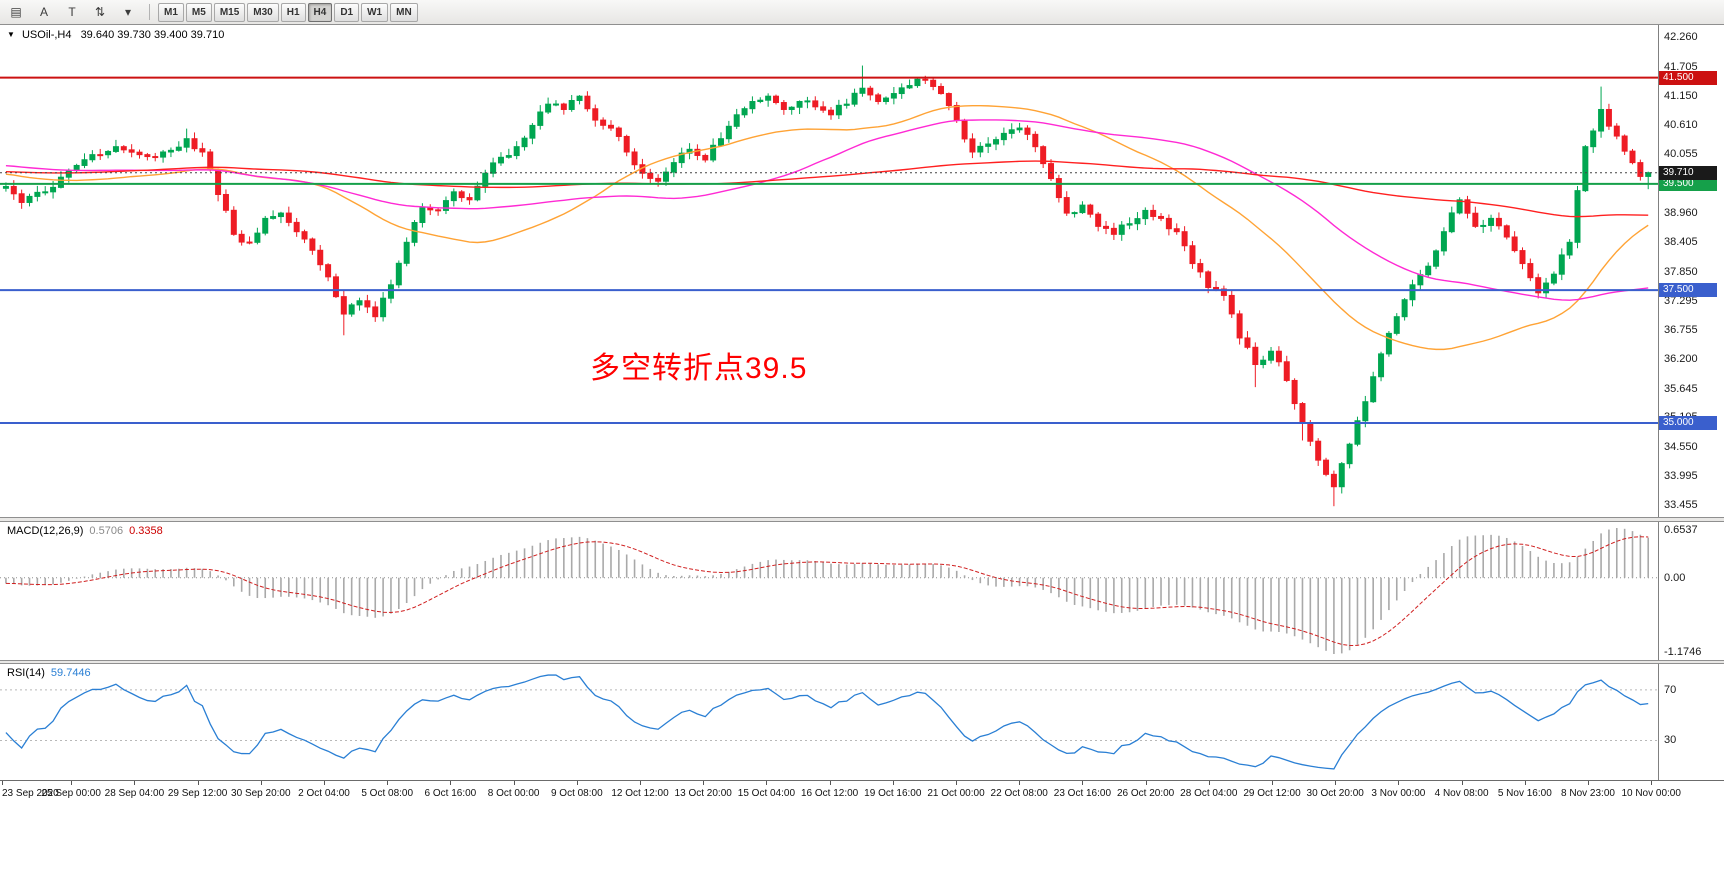  Describe the element at coordinates (1681, 37) in the screenshot. I see `price-tick: 42.260` at that location.